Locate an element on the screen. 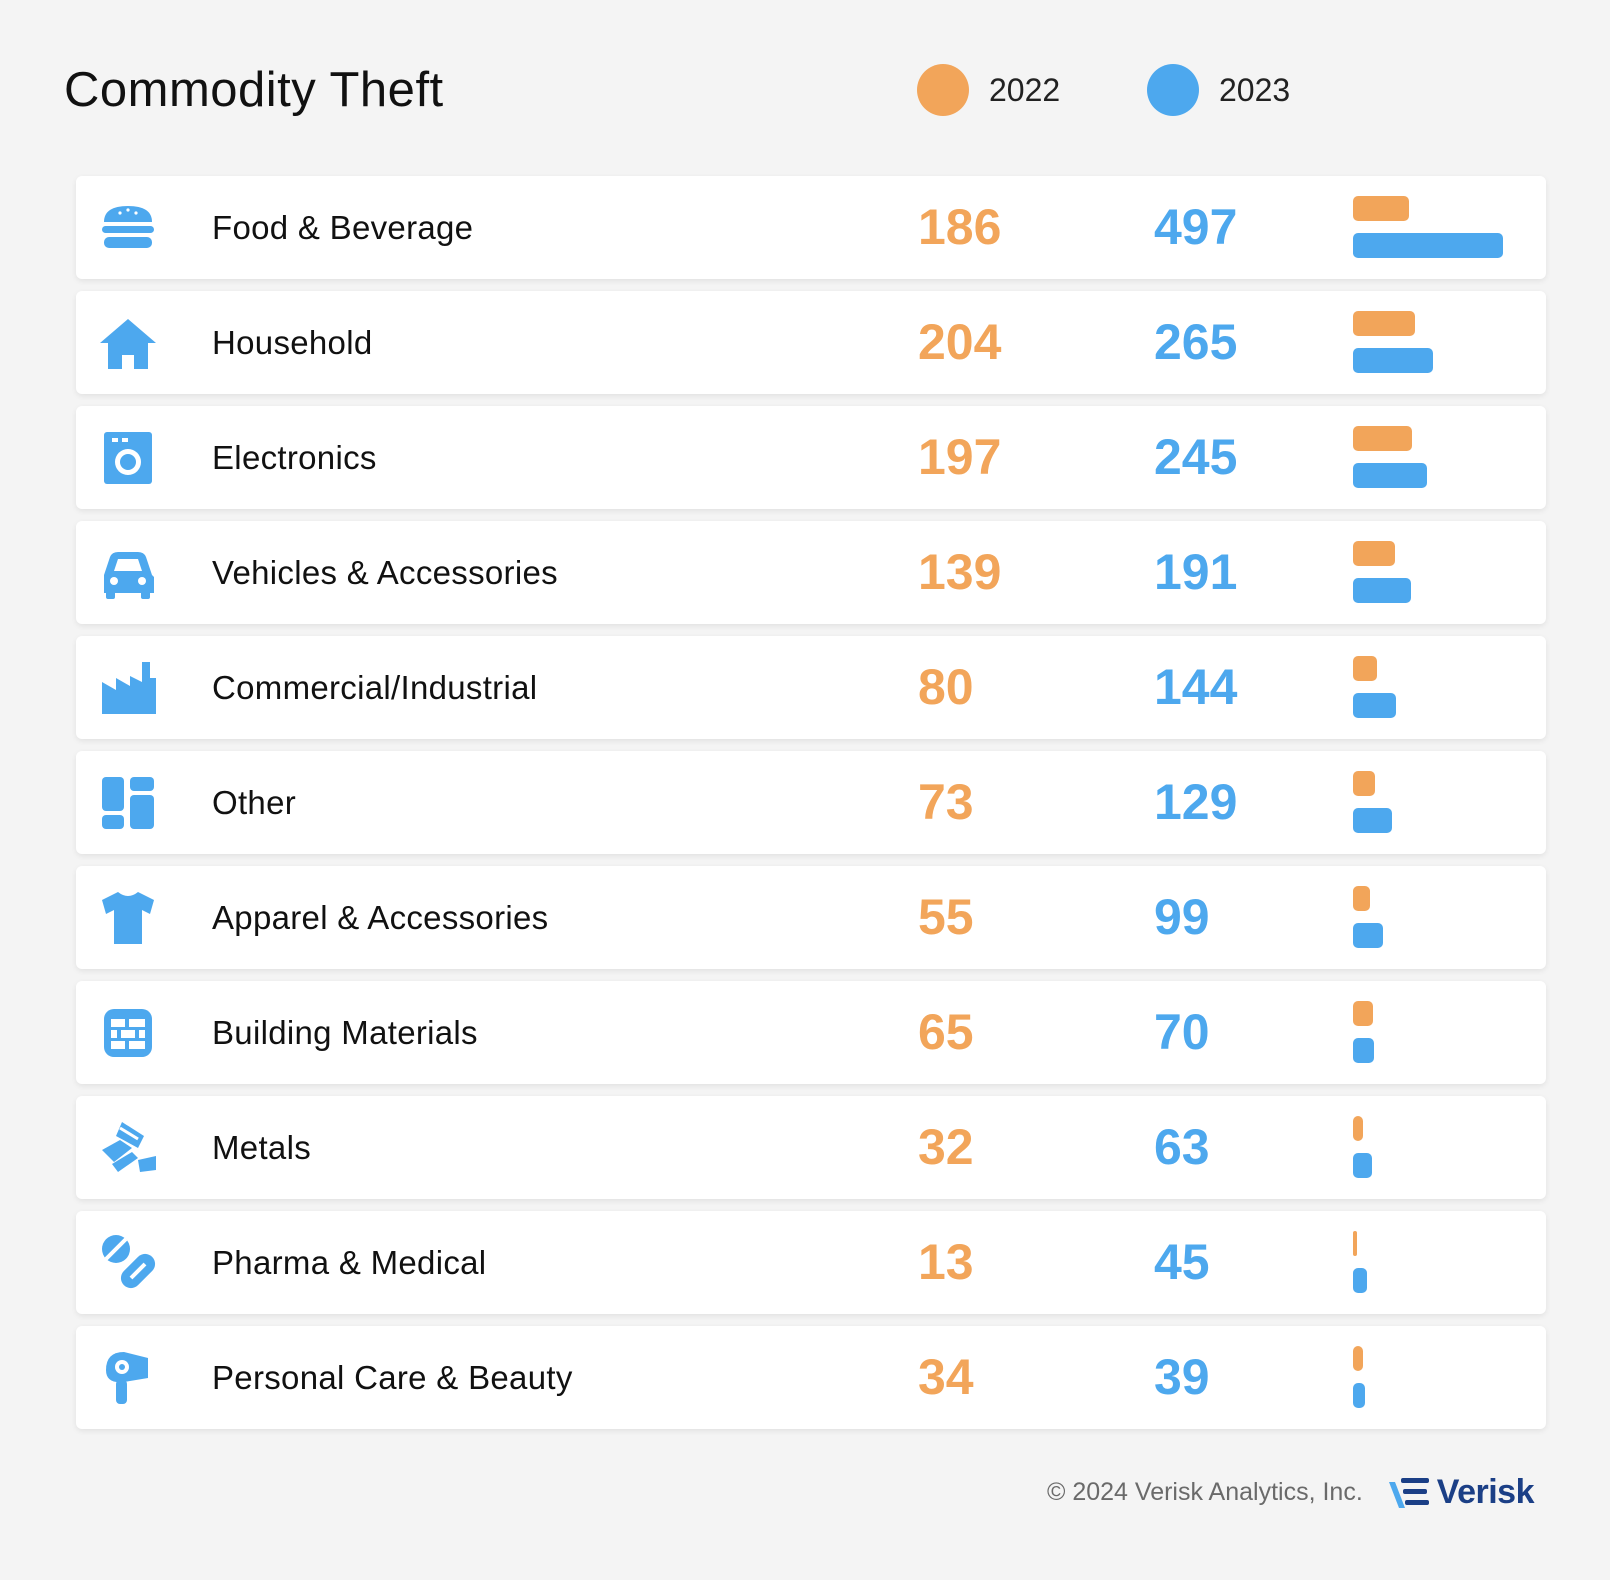 The image size is (1610, 1580). value-2022: 65 is located at coordinates (946, 1032).